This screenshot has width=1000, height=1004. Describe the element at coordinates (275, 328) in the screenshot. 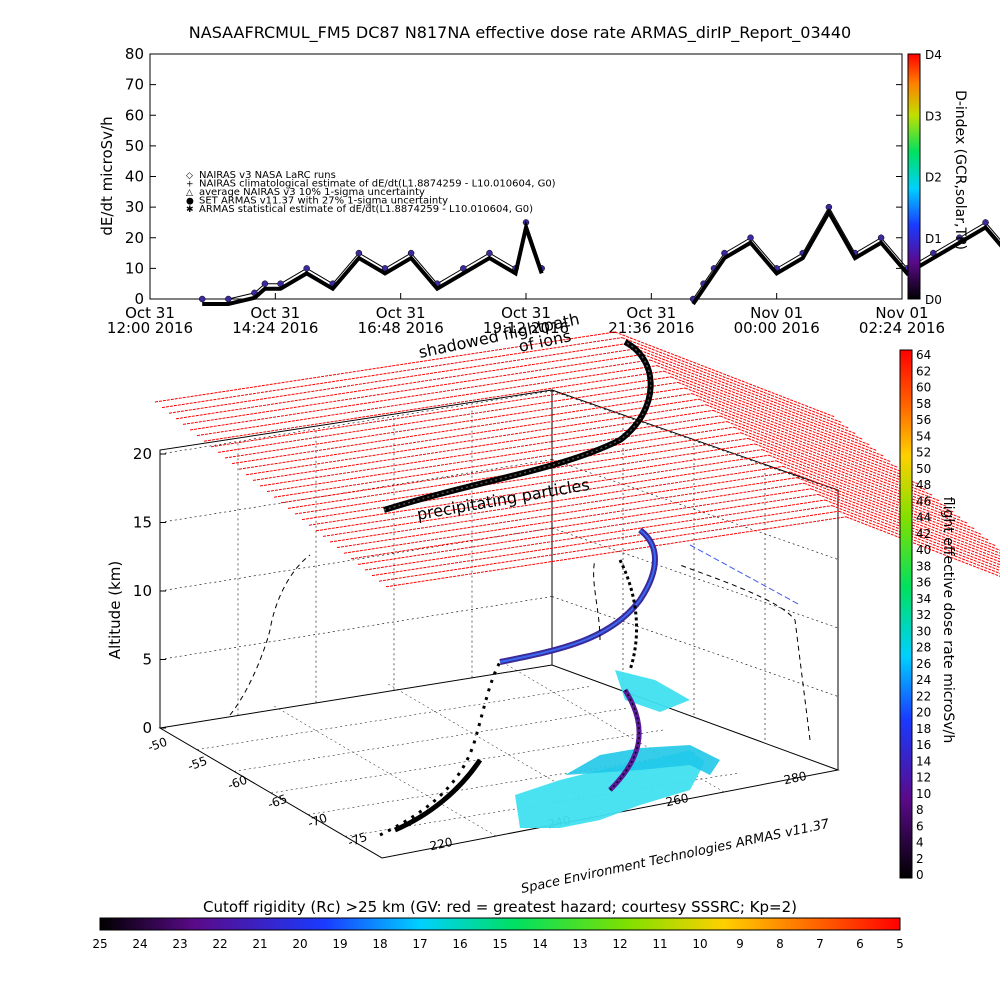

I see `x-tick-label-line2: 14:24 2016` at that location.